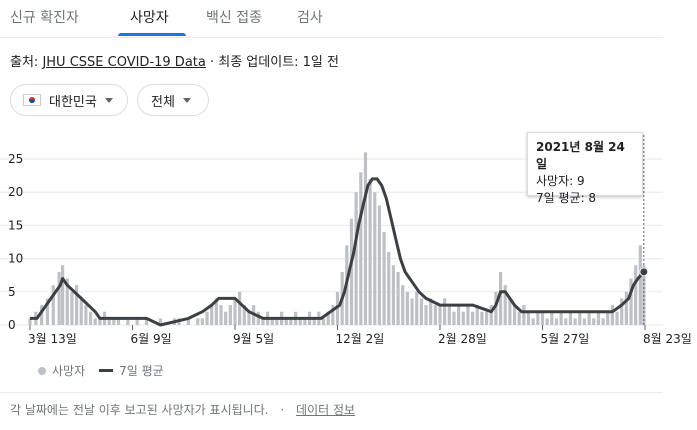  I want to click on footer-text: 각 날짜에는 전날 이후 보고된 사망자가 표시됩니다., so click(139, 410).